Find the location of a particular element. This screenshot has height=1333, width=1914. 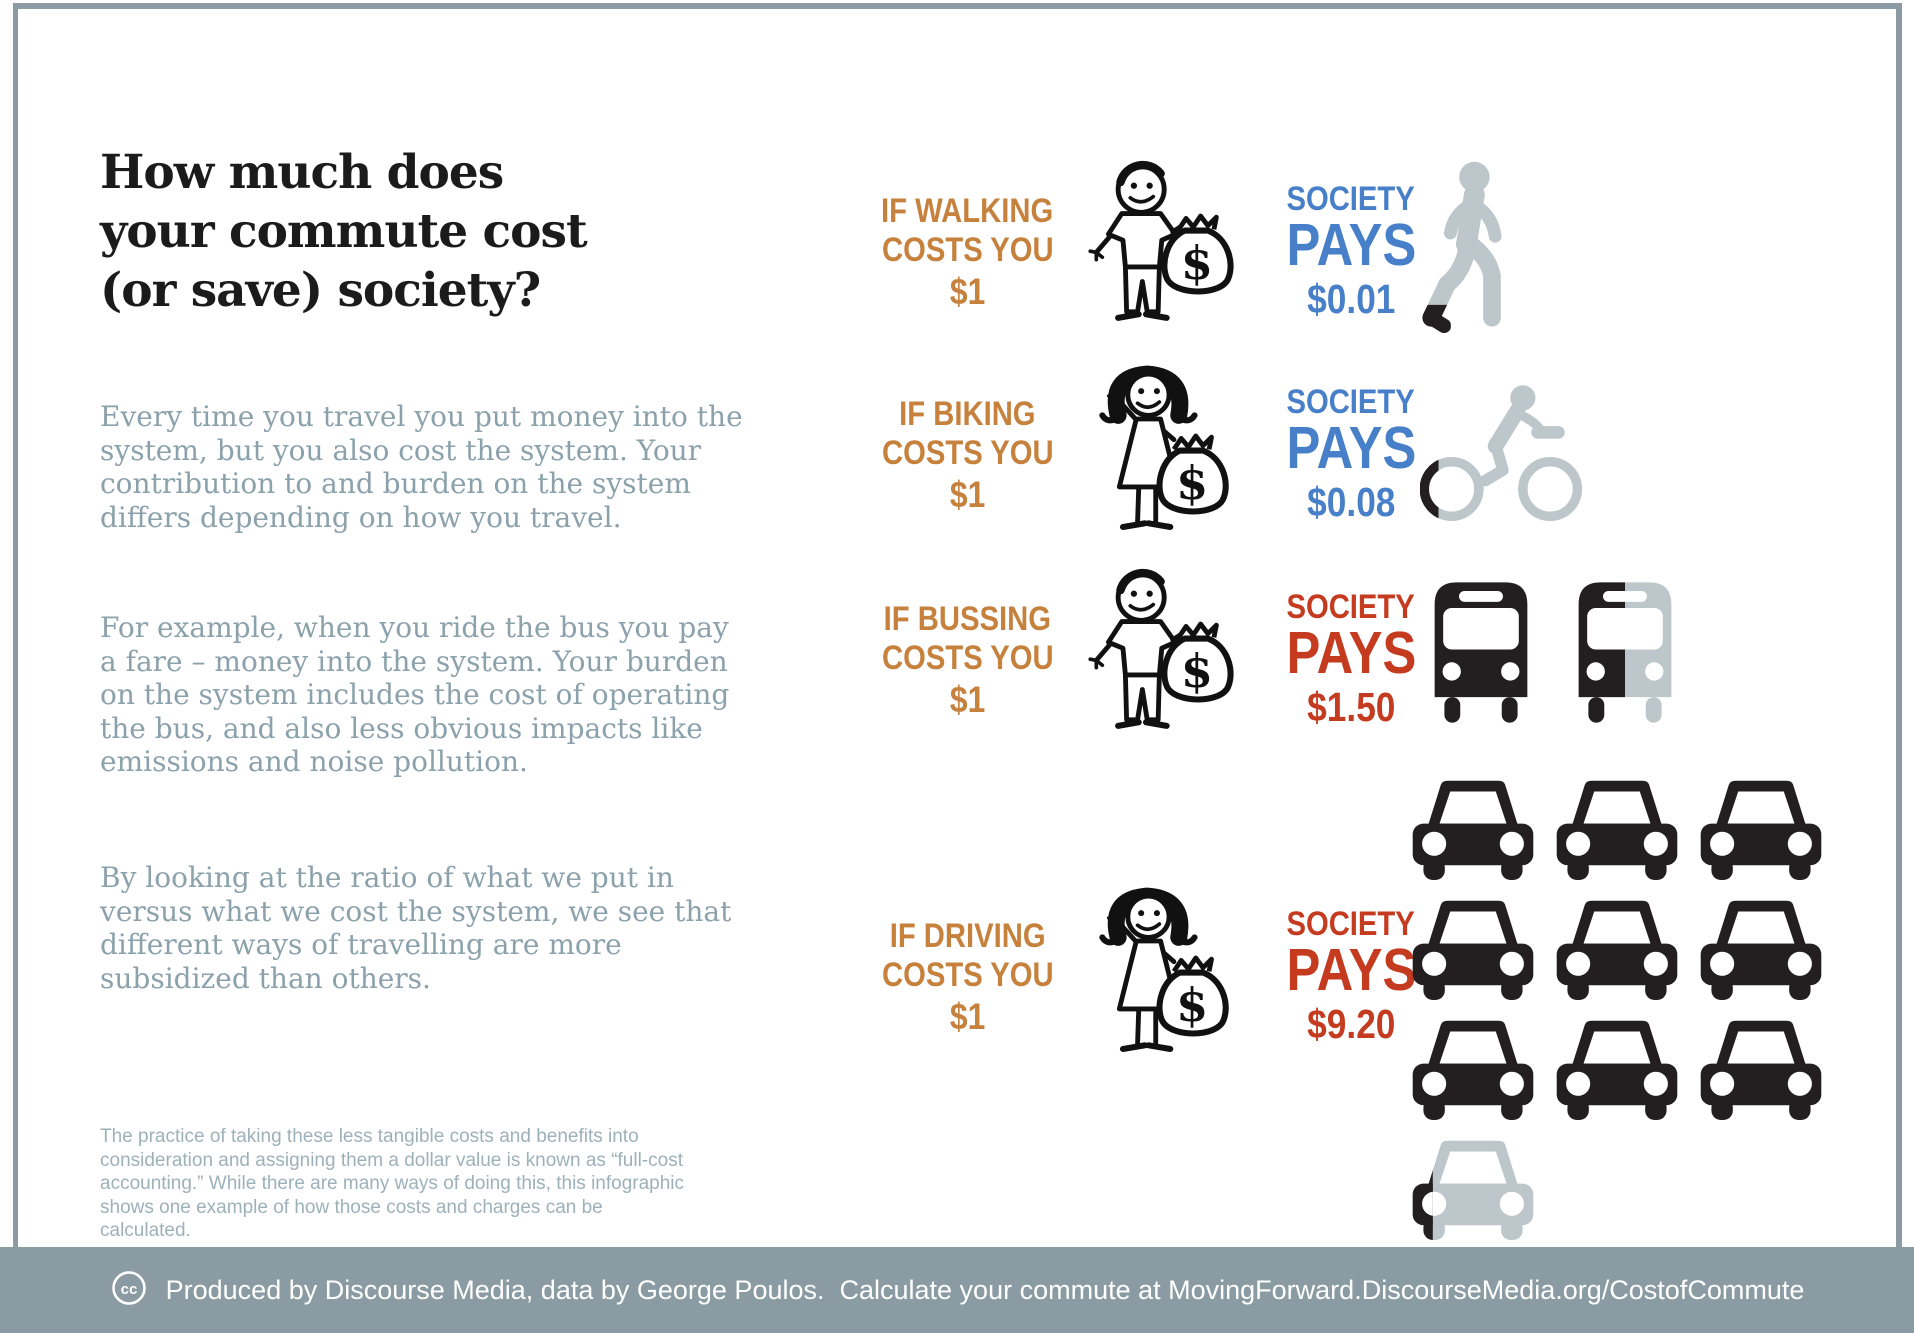

title-line: (or save) society? is located at coordinates (320, 291).